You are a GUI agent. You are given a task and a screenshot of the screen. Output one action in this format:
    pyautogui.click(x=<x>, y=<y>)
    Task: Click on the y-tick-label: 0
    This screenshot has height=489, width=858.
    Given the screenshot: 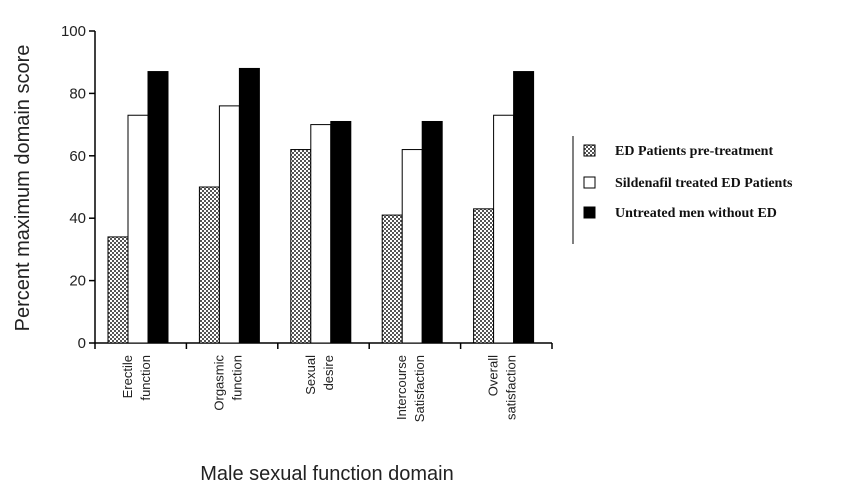 What is the action you would take?
    pyautogui.click(x=82, y=343)
    